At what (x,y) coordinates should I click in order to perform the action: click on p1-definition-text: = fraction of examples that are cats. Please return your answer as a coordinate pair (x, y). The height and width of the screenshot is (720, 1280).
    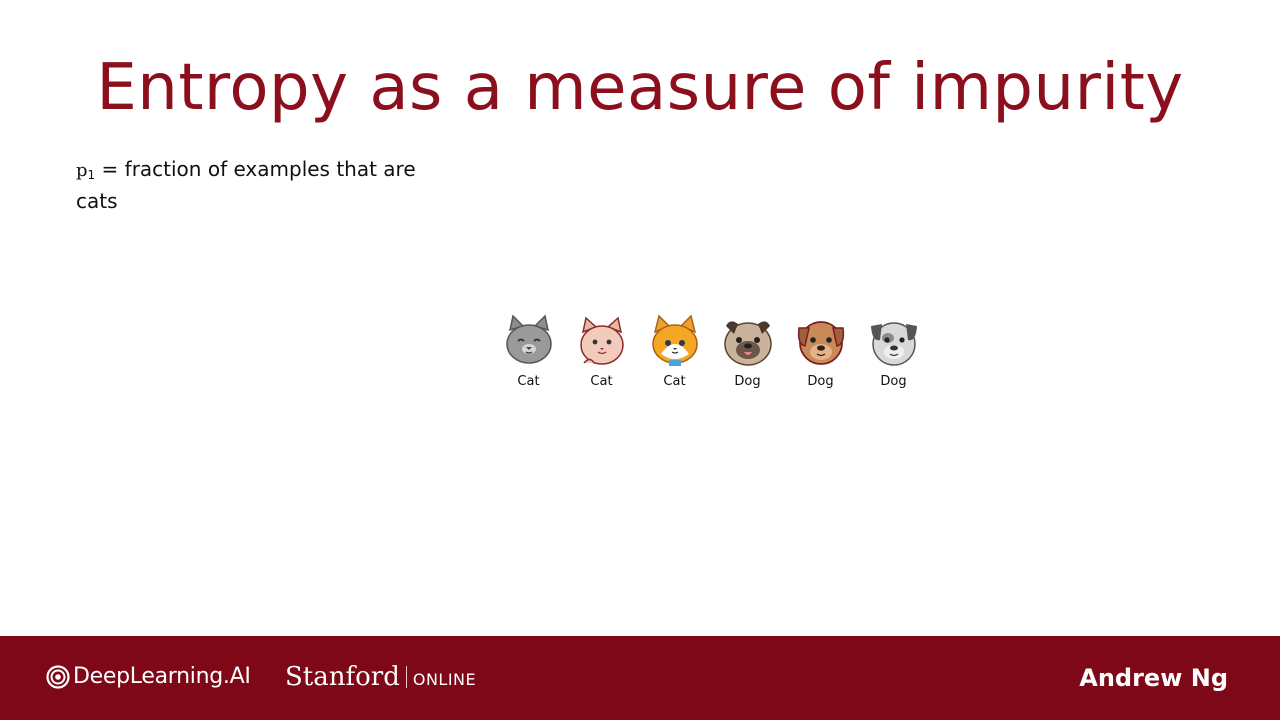
    Looking at the image, I should click on (246, 185).